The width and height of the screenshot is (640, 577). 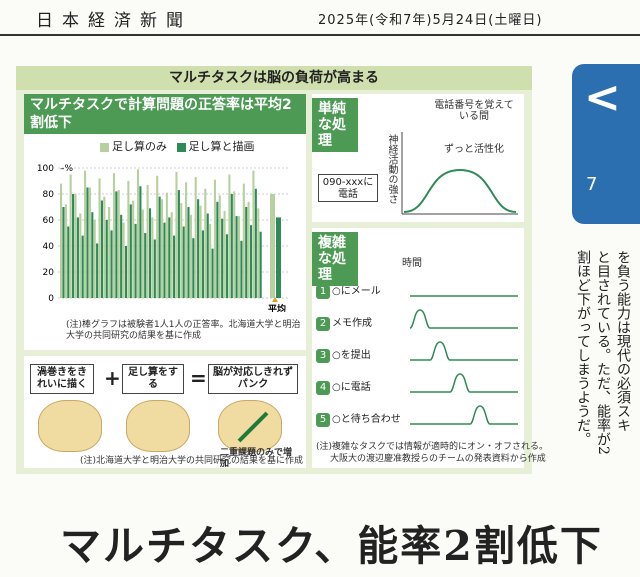 What do you see at coordinates (606, 144) in the screenshot?
I see `side-feature-box: < 7` at bounding box center [606, 144].